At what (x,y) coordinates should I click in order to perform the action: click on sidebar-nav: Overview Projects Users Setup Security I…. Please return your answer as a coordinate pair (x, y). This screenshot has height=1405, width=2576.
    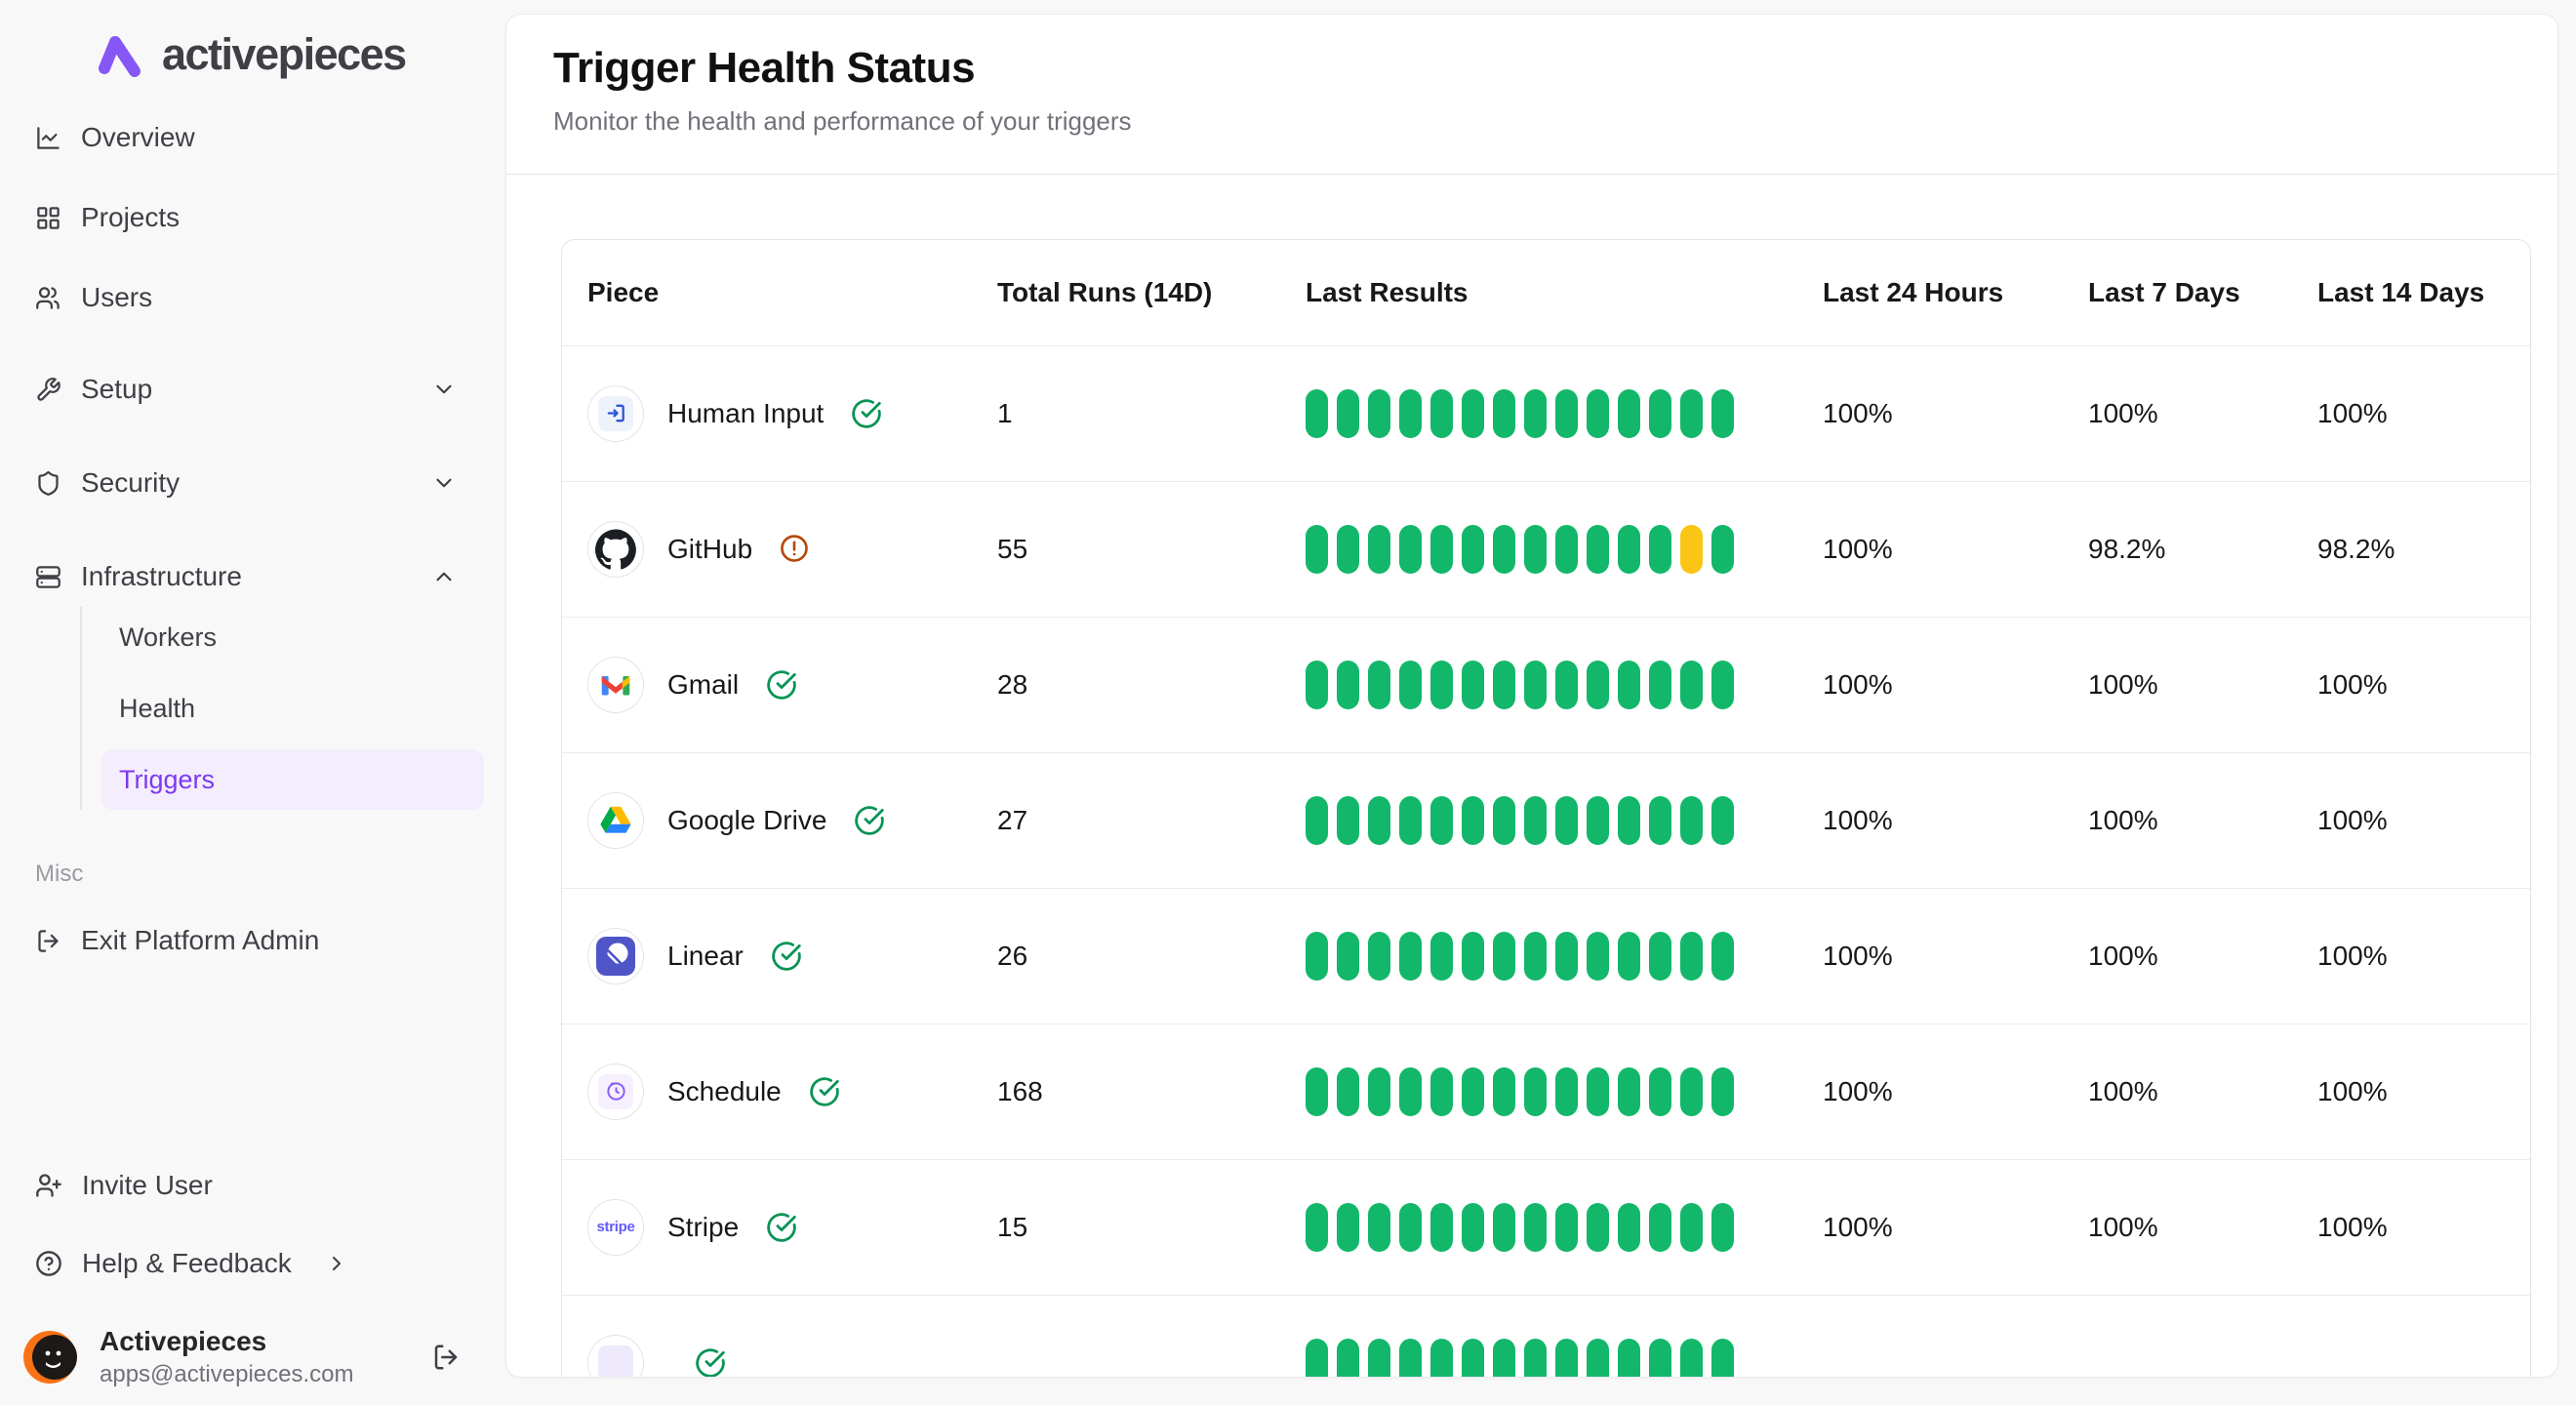
    Looking at the image, I should click on (270, 357).